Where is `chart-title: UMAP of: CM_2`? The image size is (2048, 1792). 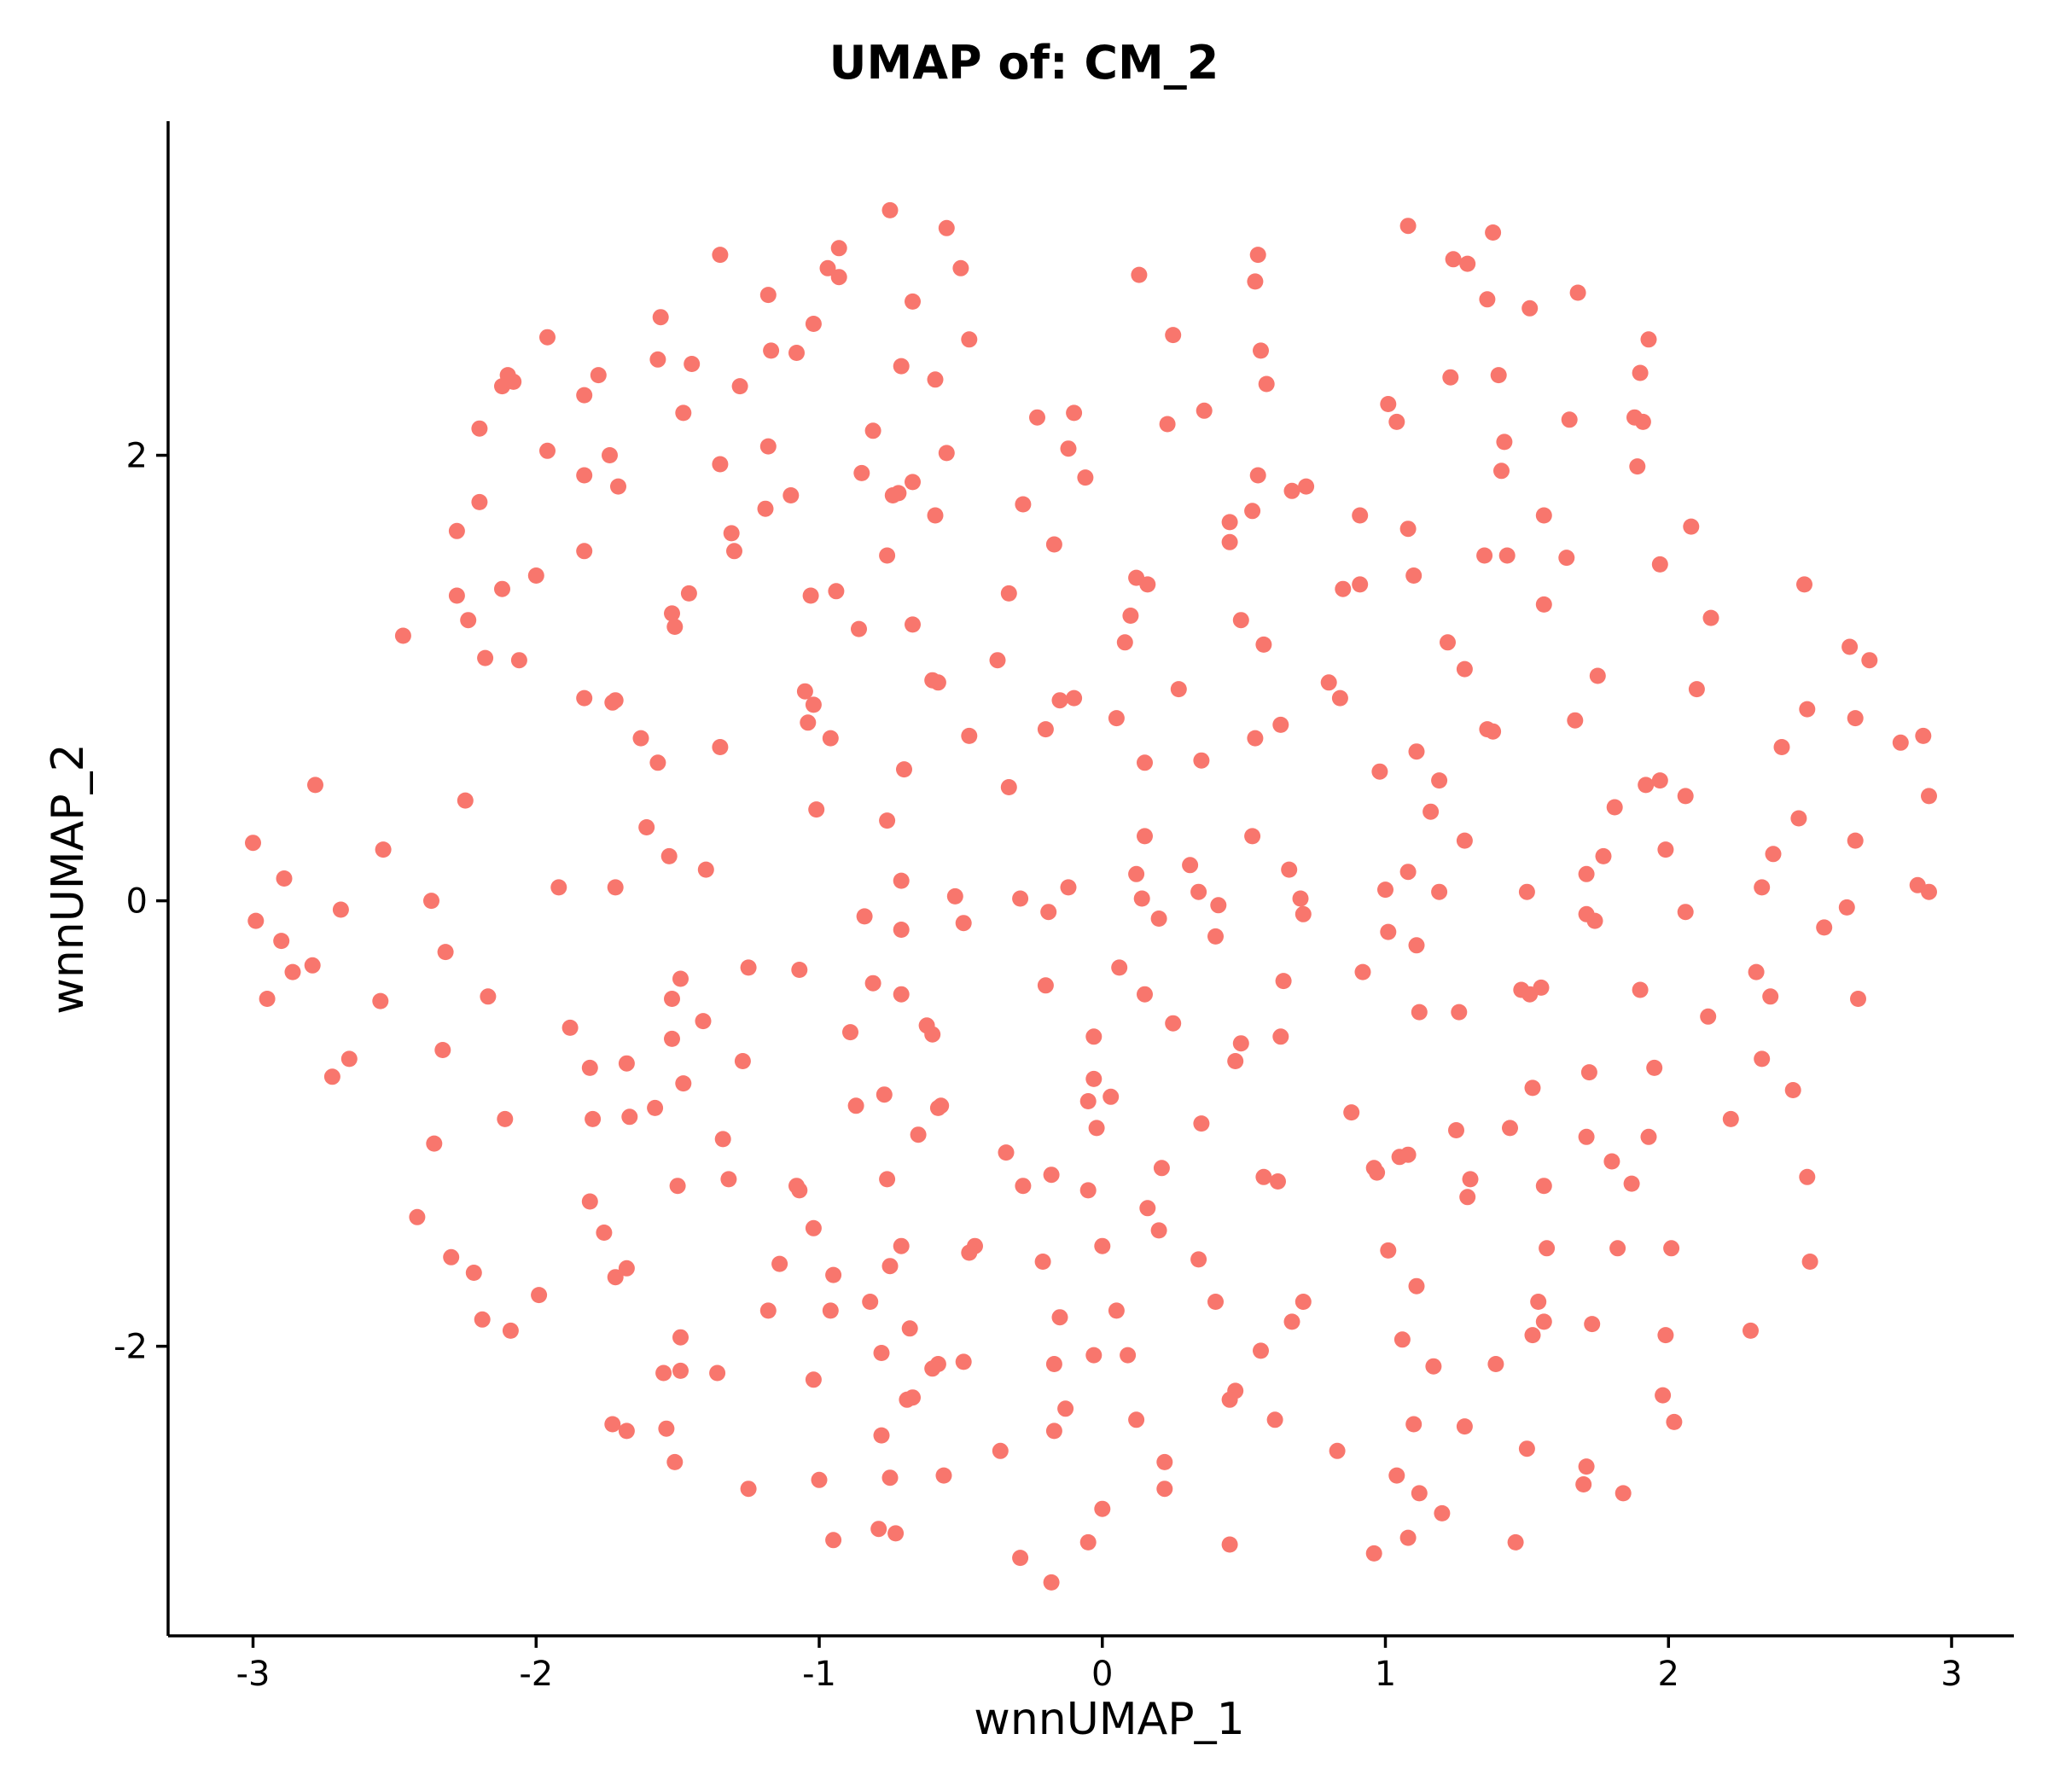
chart-title: UMAP of: CM_2 is located at coordinates (1024, 63).